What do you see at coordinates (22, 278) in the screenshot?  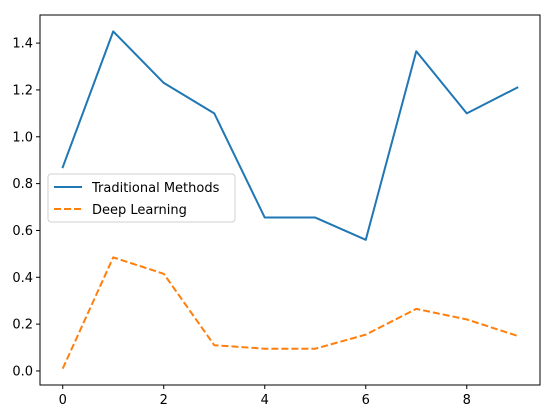 I see `y-tick-label: 0.4` at bounding box center [22, 278].